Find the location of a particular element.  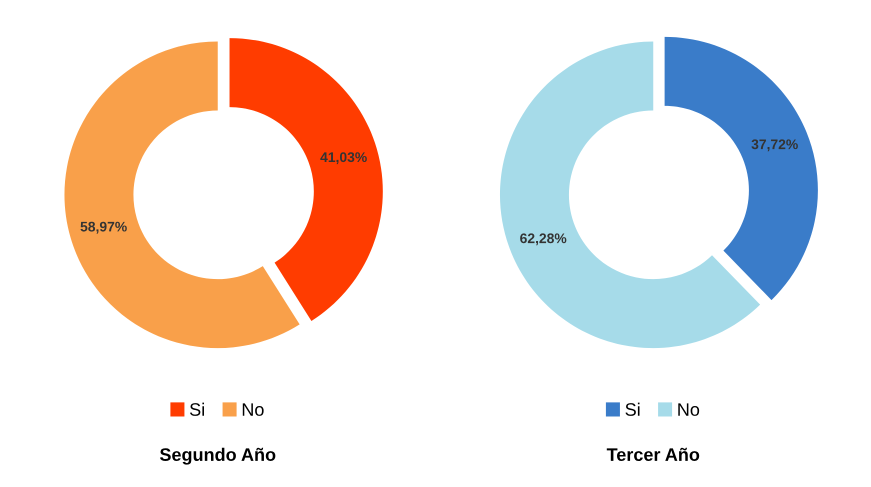

data-label: 58,97% is located at coordinates (103, 228).